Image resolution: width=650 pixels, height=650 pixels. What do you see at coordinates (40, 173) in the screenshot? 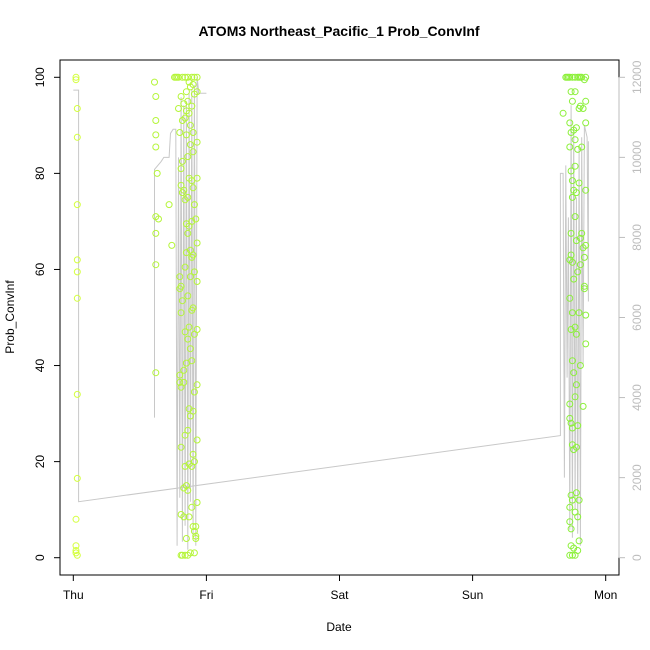
I see `y-tick-label: 80` at bounding box center [40, 173].